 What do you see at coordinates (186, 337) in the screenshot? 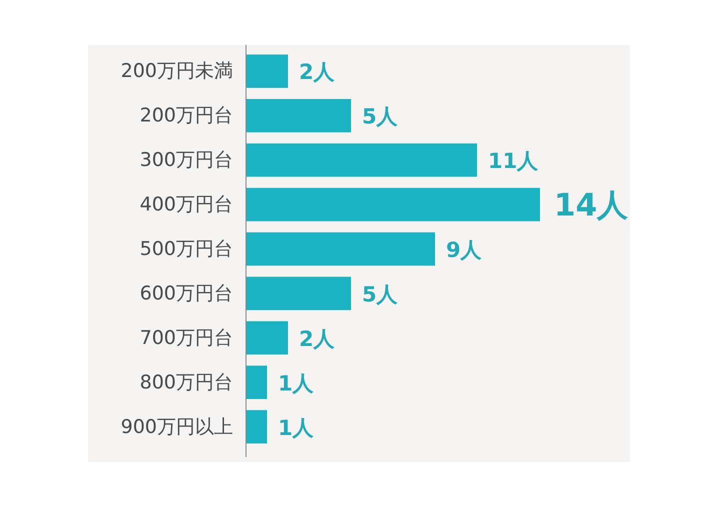
I see `y-tick-label: 700万円台` at bounding box center [186, 337].